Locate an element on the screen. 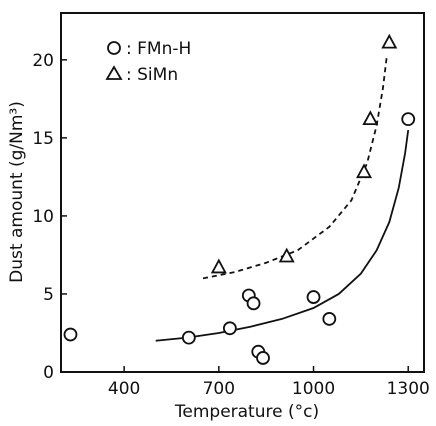 This screenshot has height=426, width=436. x-tick-label: 1000 is located at coordinates (313, 389).